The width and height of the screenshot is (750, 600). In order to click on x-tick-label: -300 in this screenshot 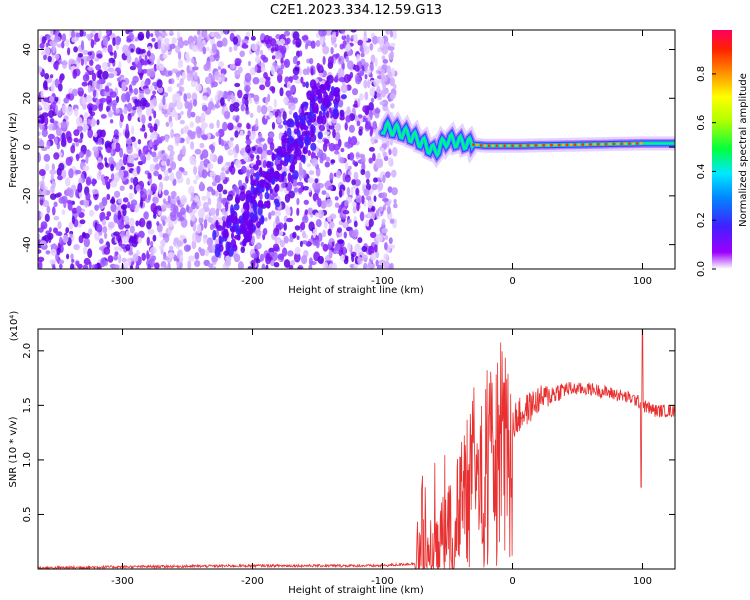, I will do `click(122, 281)`.